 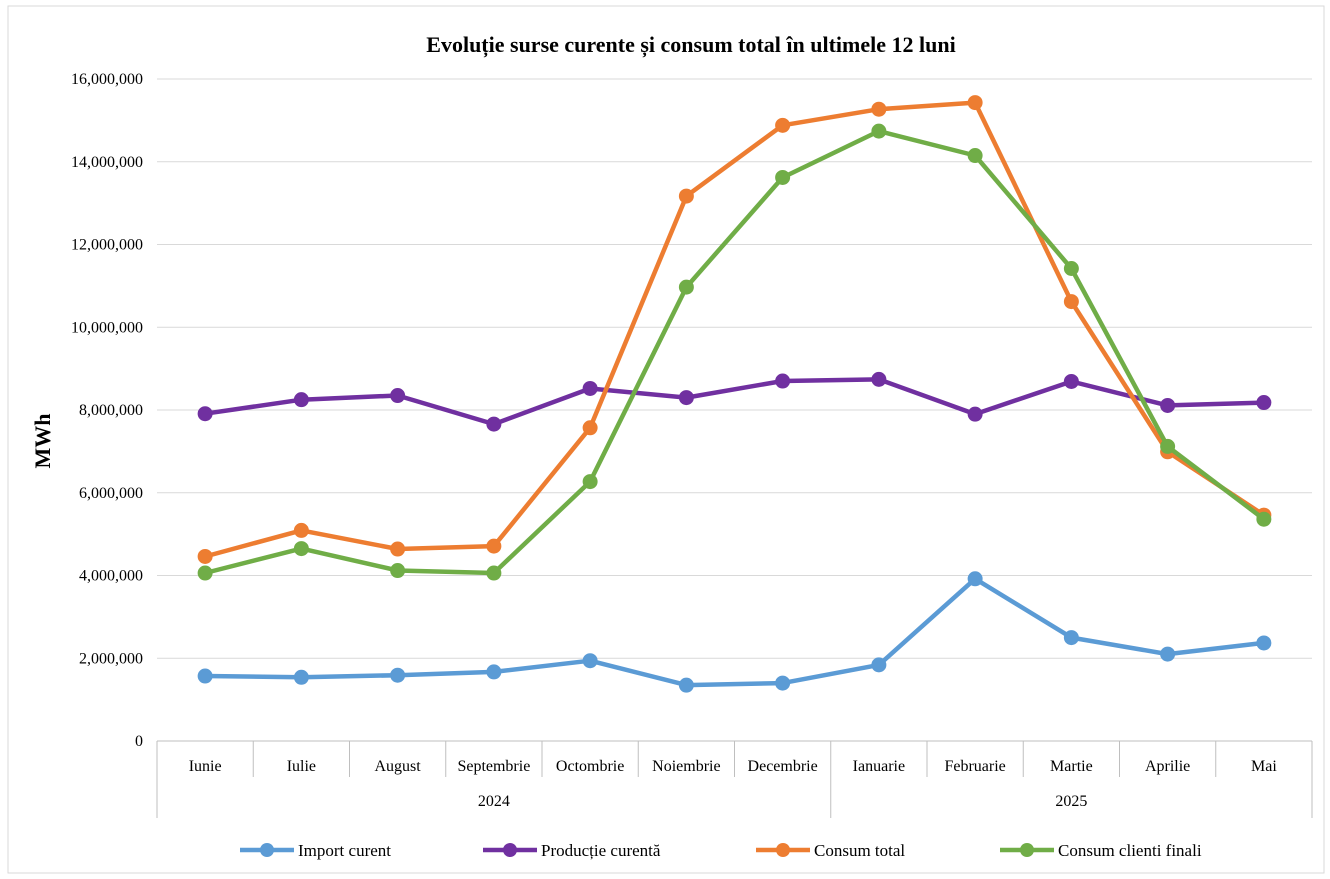 I want to click on y-tick-label: 10,000,000, so click(x=107, y=327).